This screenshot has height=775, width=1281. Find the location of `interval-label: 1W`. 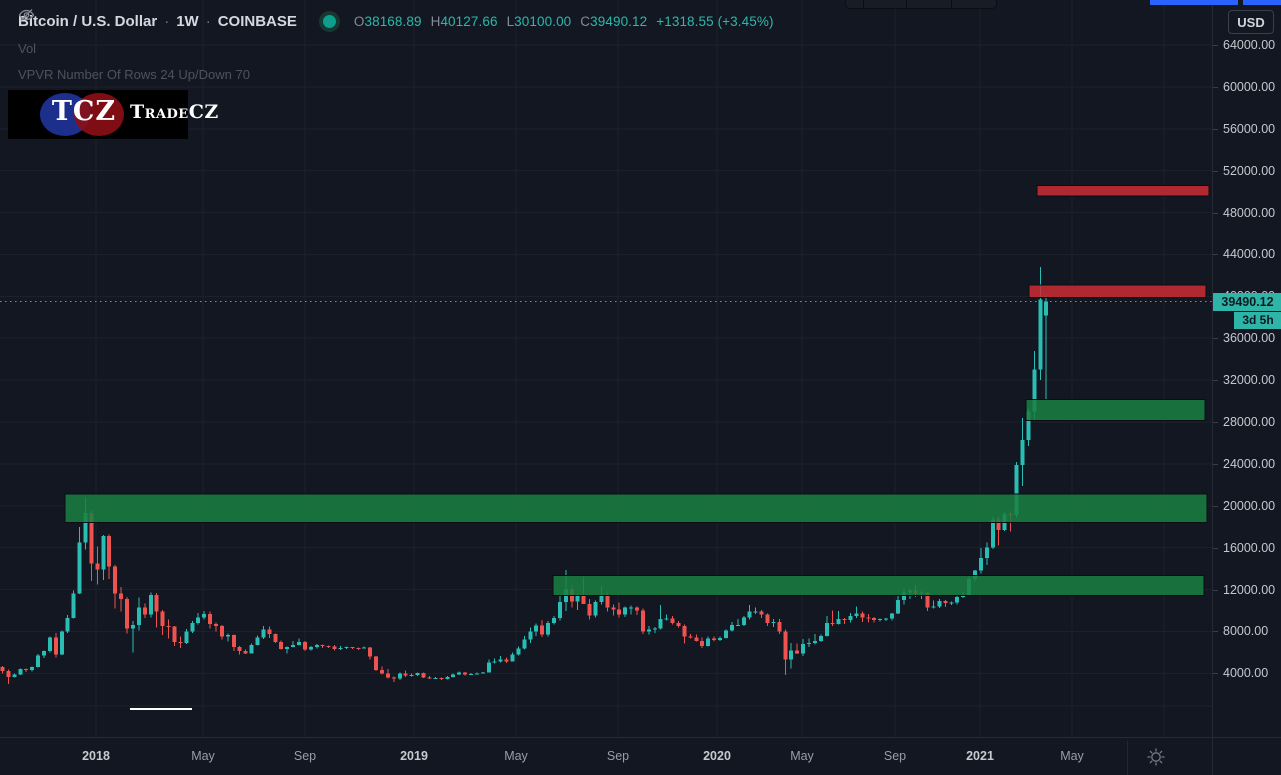

interval-label: 1W is located at coordinates (187, 21).